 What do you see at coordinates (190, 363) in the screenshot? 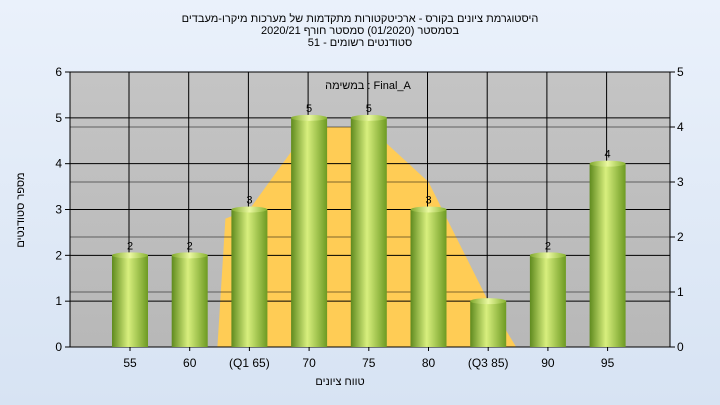
I see `x-tick-label: 60` at bounding box center [190, 363].